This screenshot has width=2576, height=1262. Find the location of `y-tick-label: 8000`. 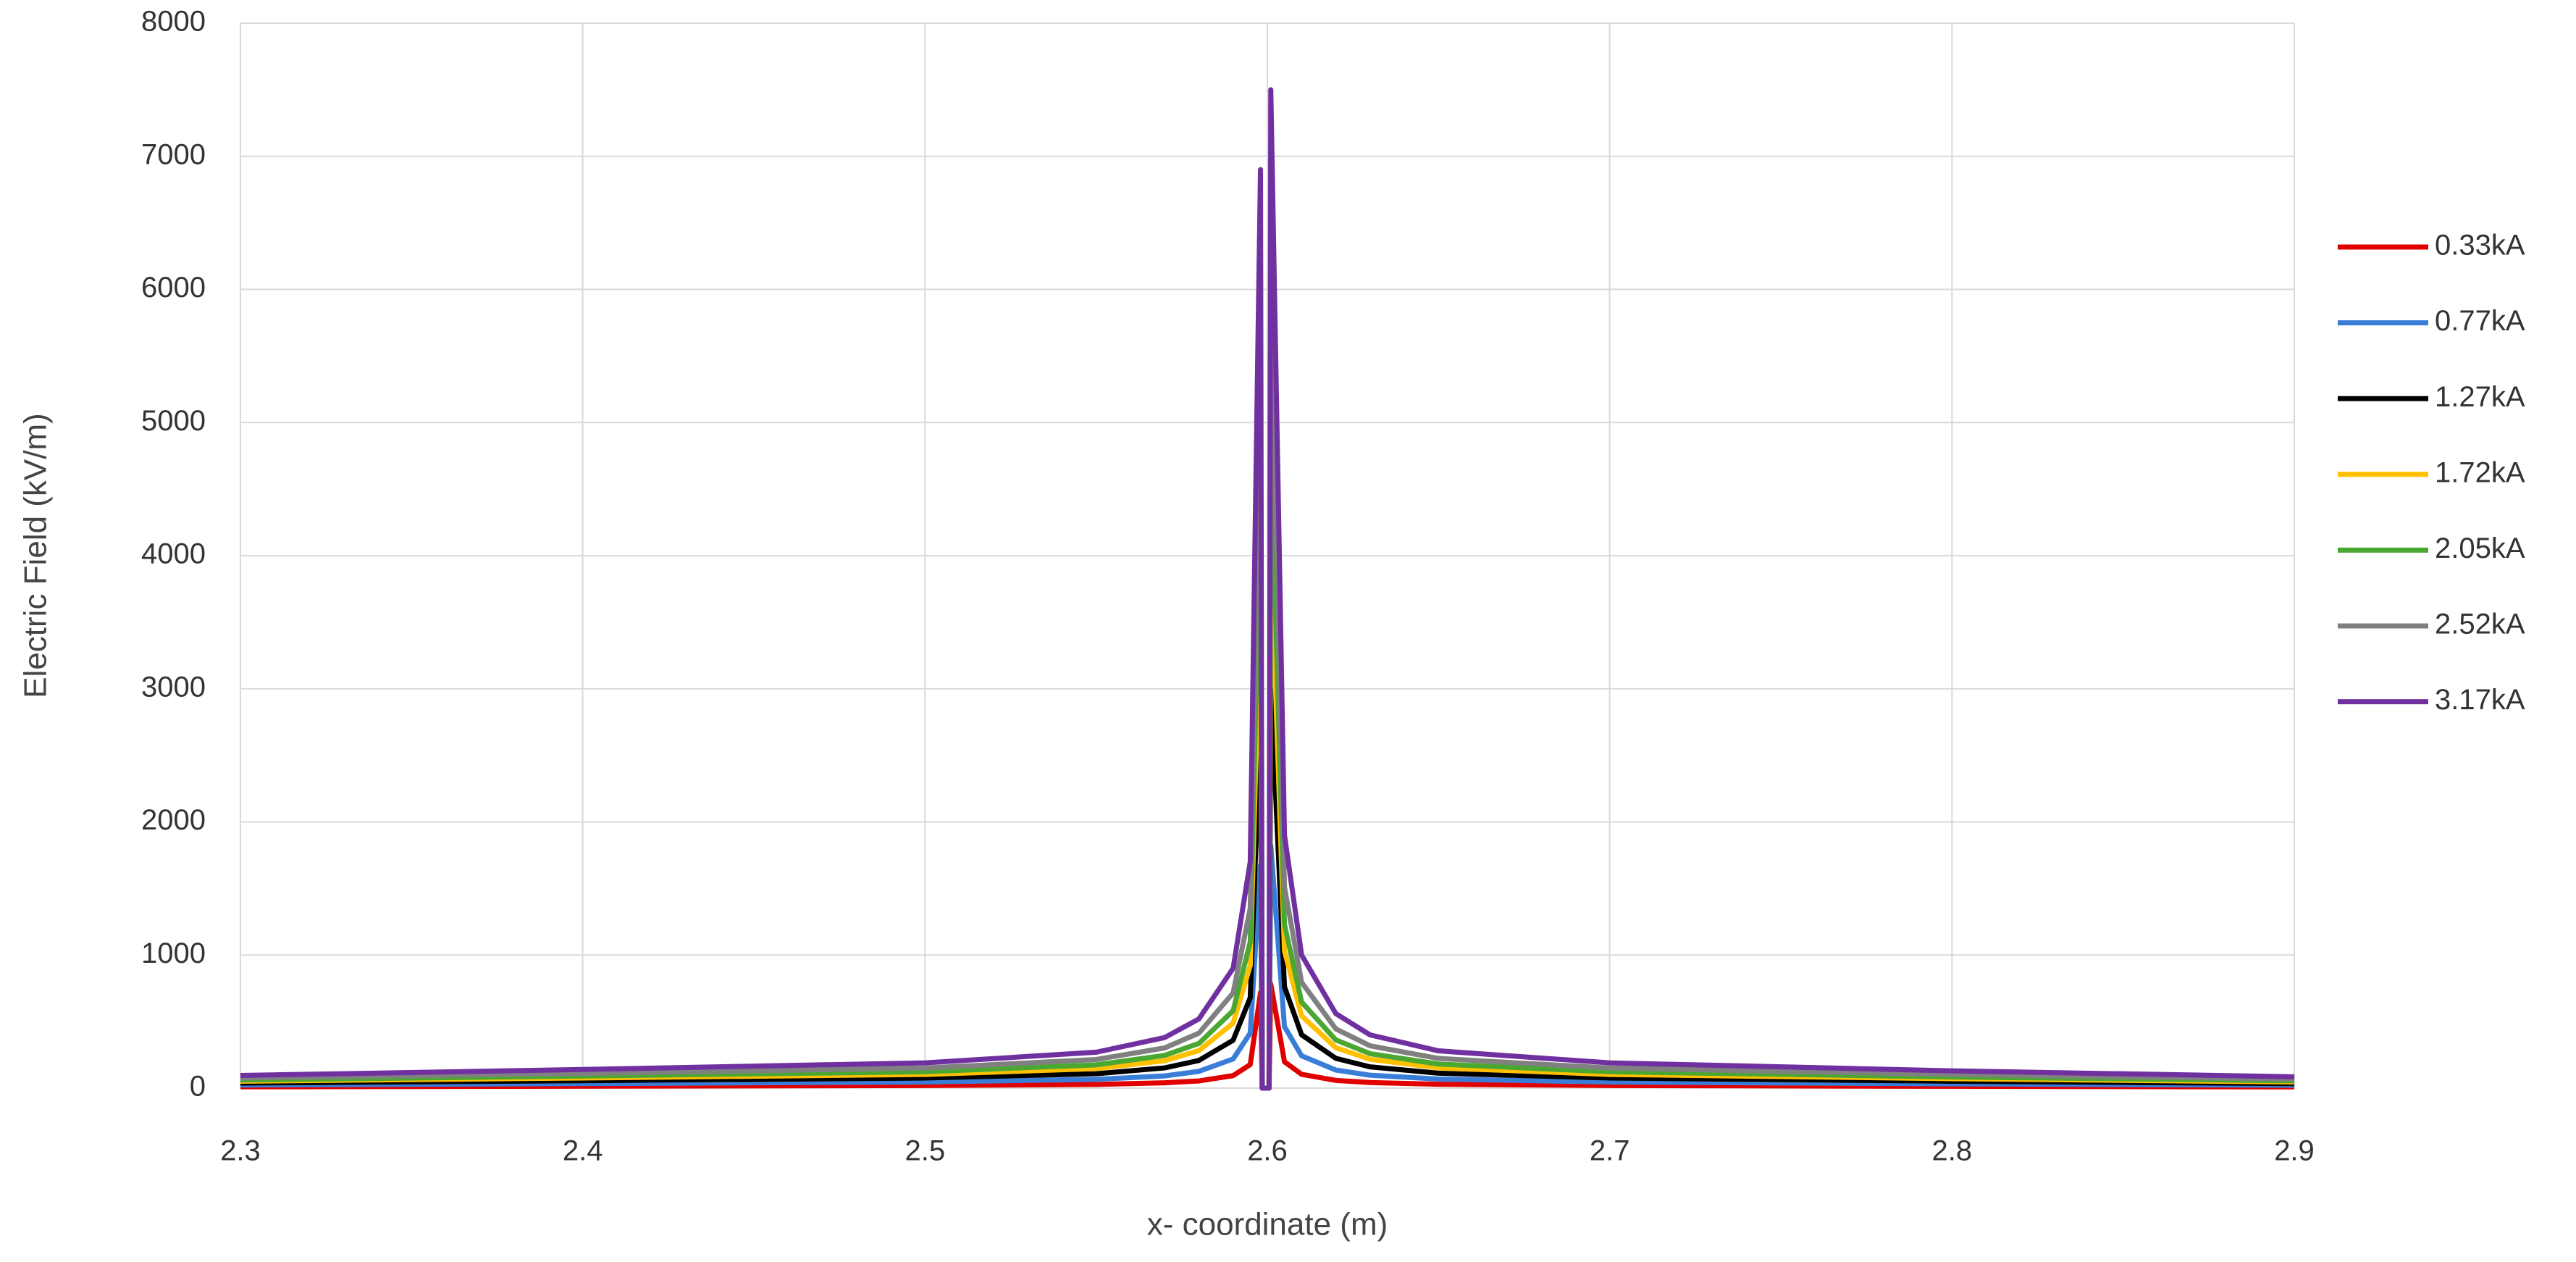

y-tick-label: 8000 is located at coordinates (173, 22).